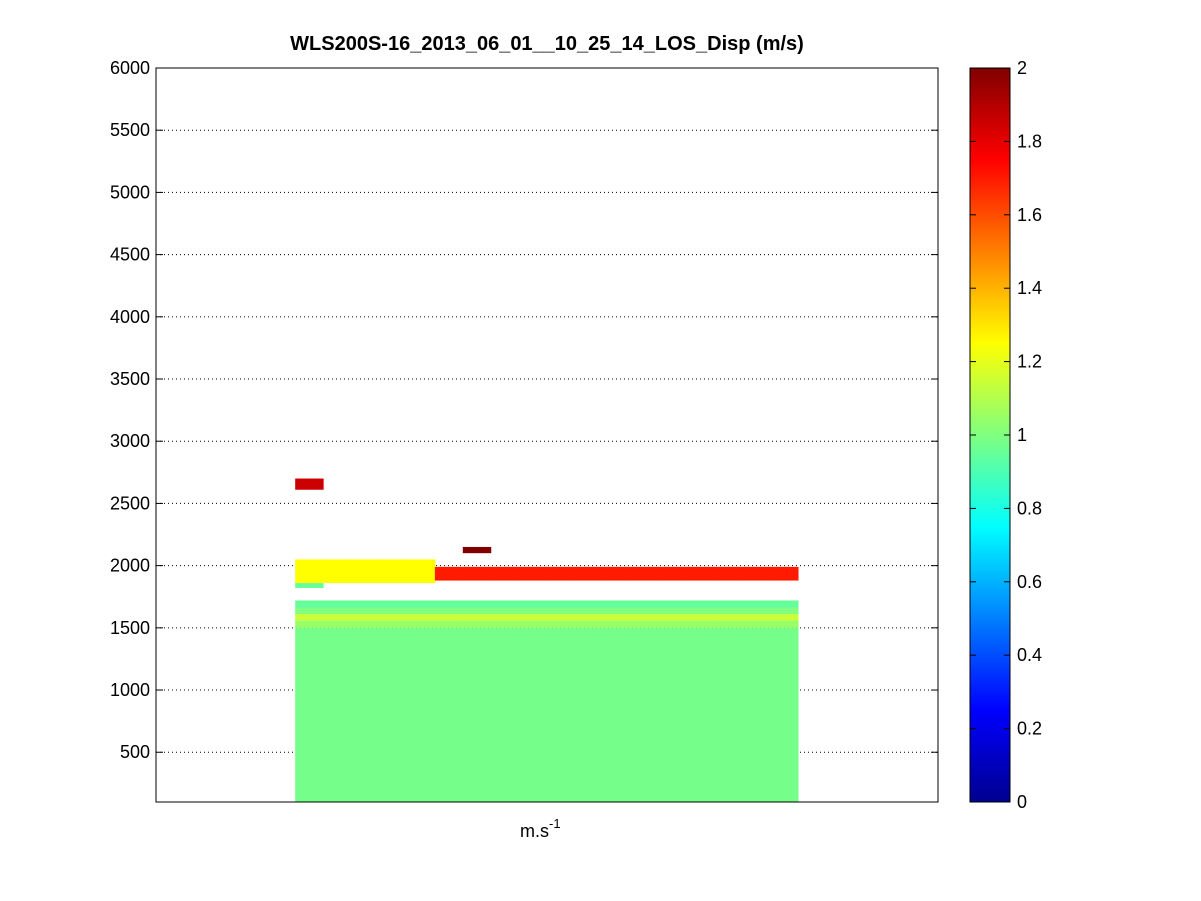 The width and height of the screenshot is (1201, 901). I want to click on colorbar-tick-label: 1.4, so click(1029, 288).